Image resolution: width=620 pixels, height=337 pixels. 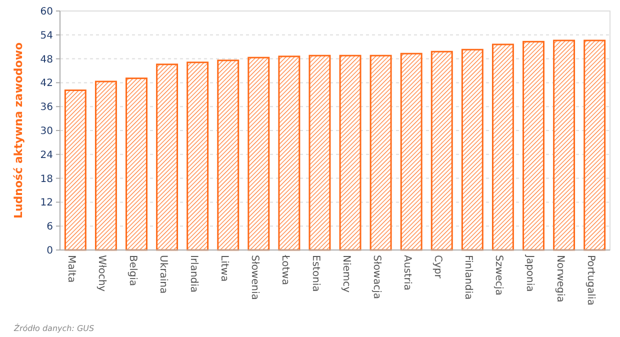 What do you see at coordinates (468, 277) in the screenshot?
I see `x-tick-label: Finlandia` at bounding box center [468, 277].